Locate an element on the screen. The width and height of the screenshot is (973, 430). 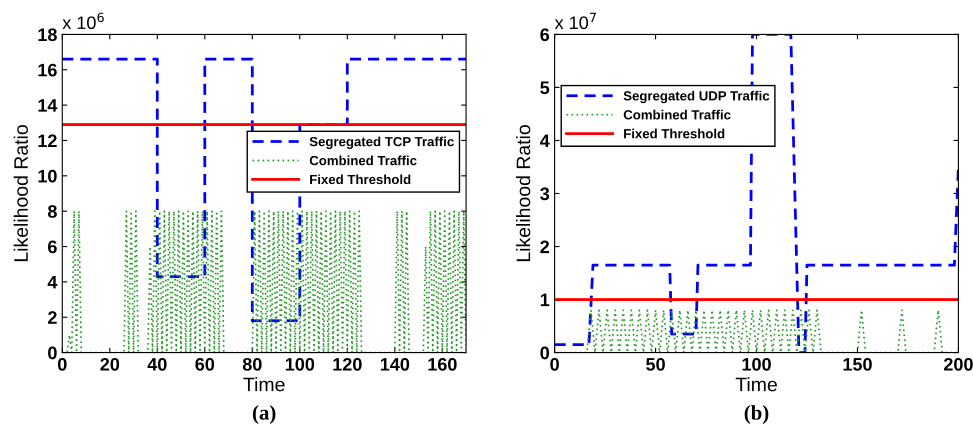
y-tick-label: 3 is located at coordinates (545, 193).